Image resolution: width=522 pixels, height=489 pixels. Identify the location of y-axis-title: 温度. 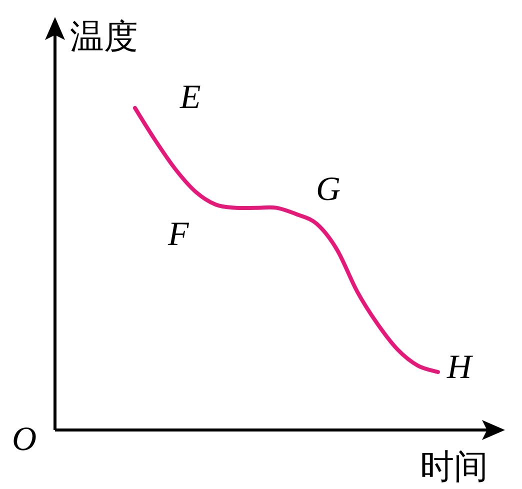
(104, 37).